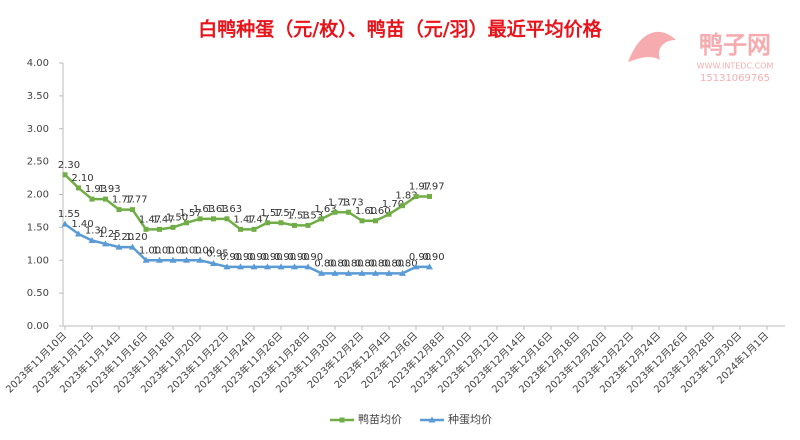 The height and width of the screenshot is (440, 800). I want to click on legend-label: 鸭苗均价, so click(380, 419).